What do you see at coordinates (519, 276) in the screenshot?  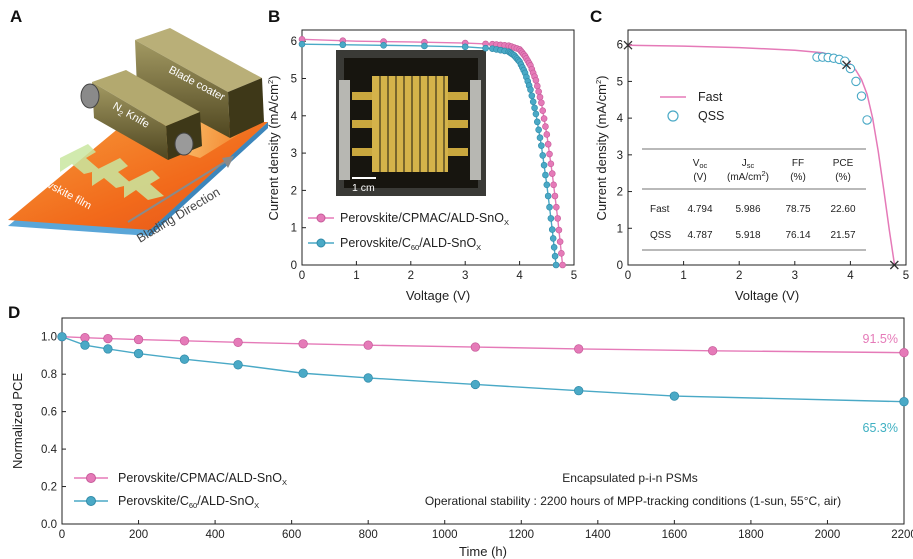 I see `x-tick-label: 4` at bounding box center [519, 276].